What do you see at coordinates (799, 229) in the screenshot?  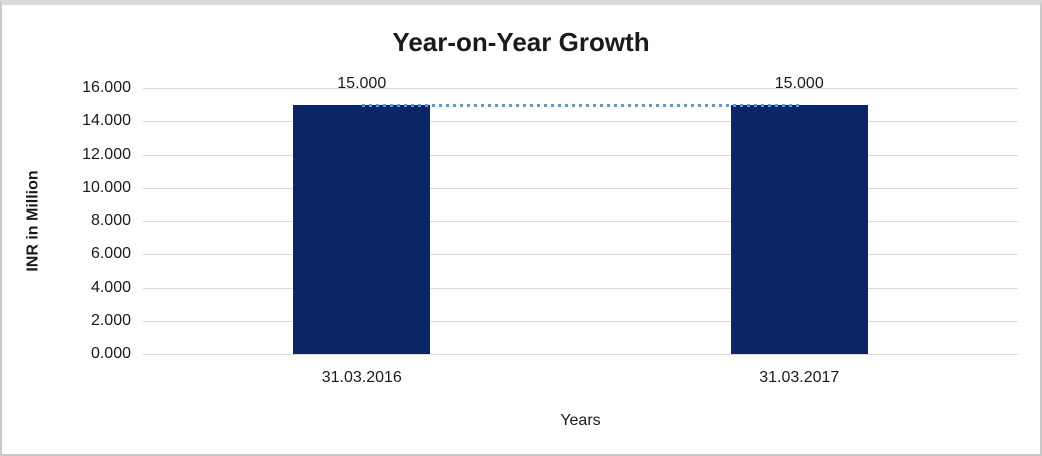 I see `bar-31.03.2017` at bounding box center [799, 229].